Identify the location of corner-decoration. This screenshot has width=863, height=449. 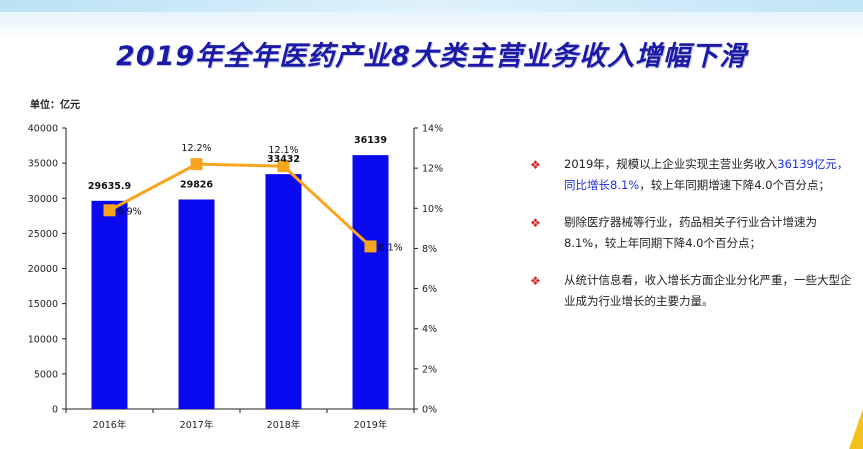
(856, 429).